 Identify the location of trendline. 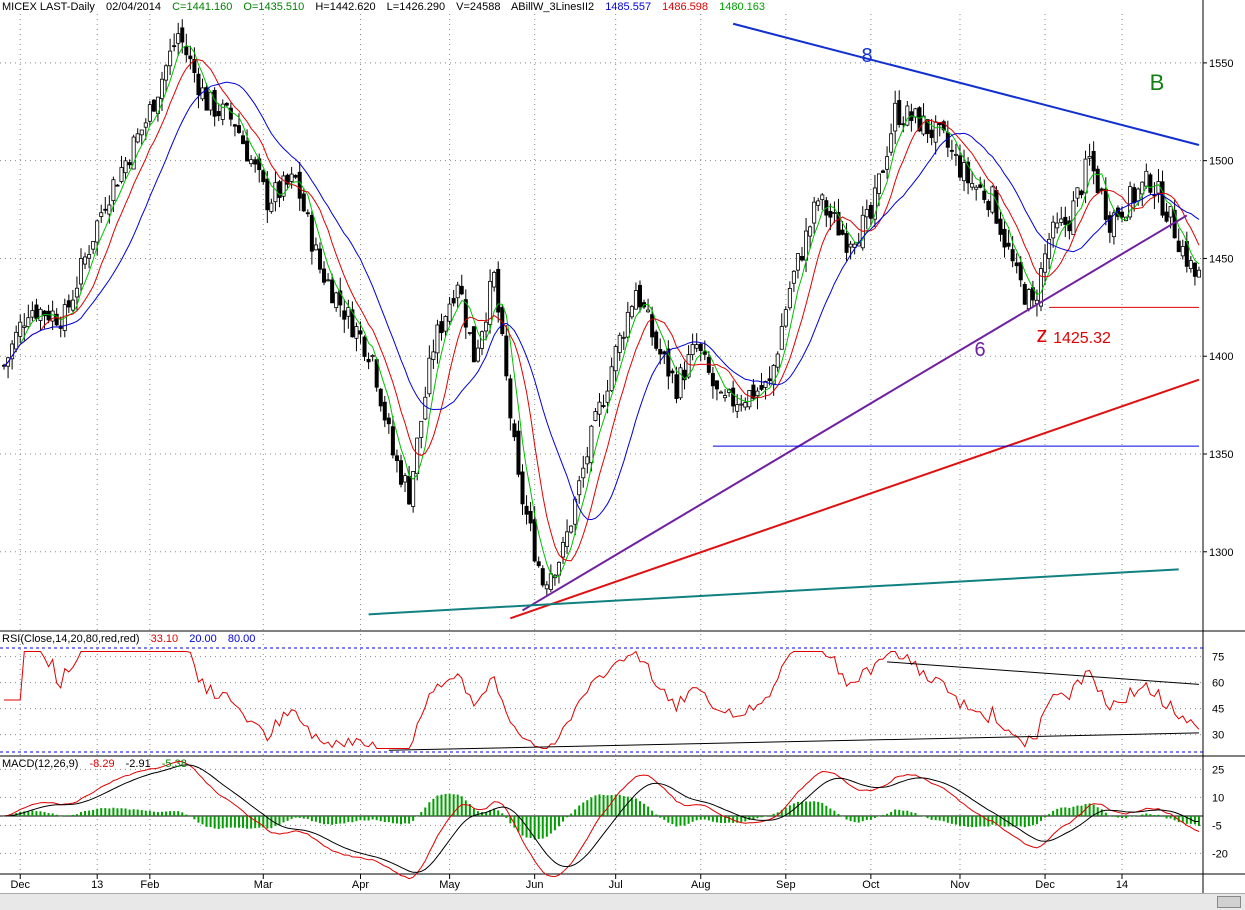
(773, 592).